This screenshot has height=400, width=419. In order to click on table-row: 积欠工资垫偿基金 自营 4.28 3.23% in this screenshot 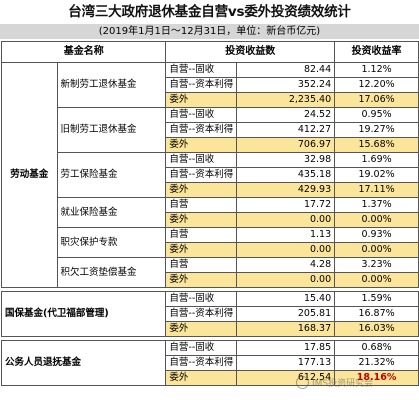, I will do `click(210, 272)`.